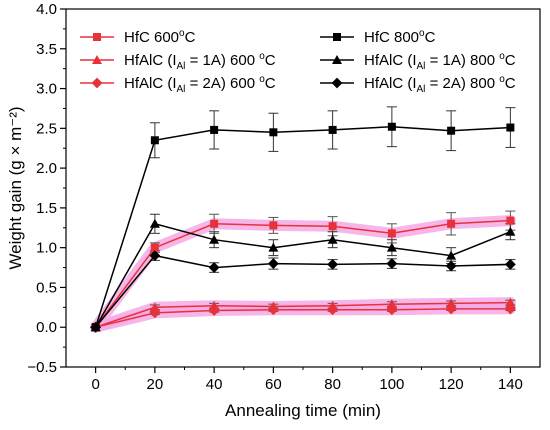 The width and height of the screenshot is (550, 430). Describe the element at coordinates (160, 37) in the screenshot. I see `legend-label: HfC 600oC` at that location.